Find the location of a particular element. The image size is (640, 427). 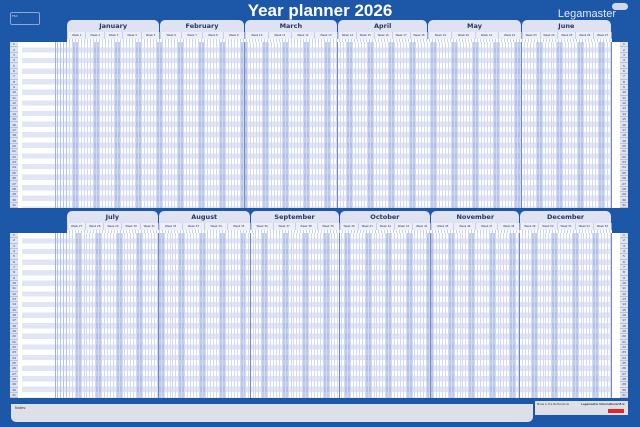

notes-area: Notes: is located at coordinates (272, 413).